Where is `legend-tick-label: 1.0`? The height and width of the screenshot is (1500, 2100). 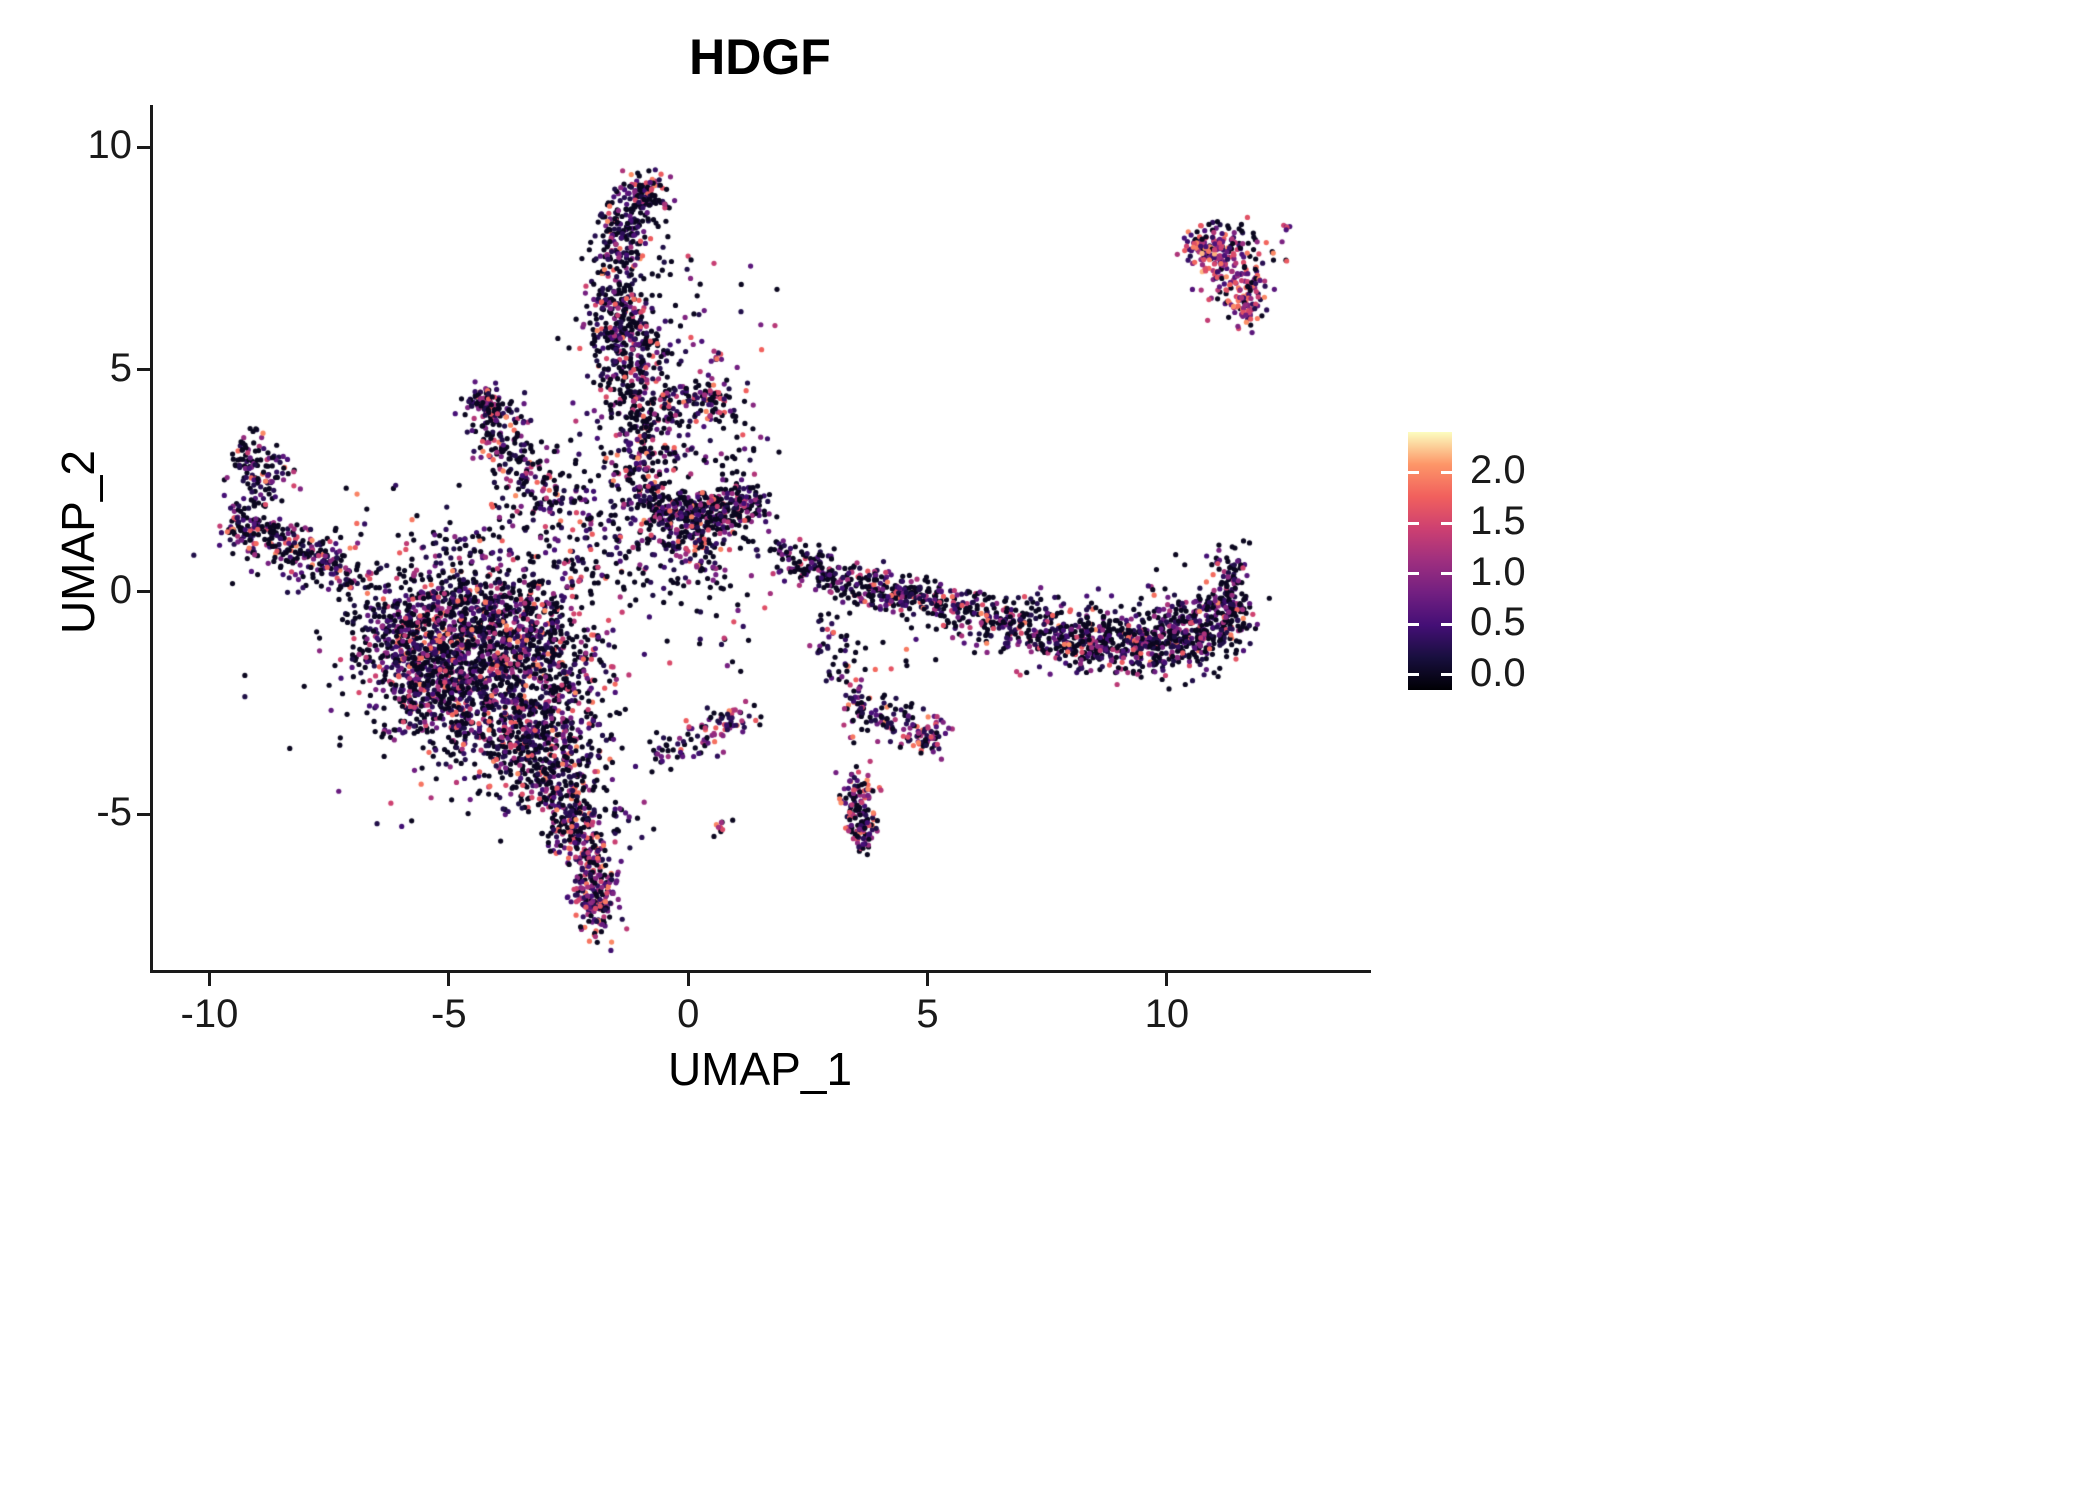
legend-tick-label: 1.0 is located at coordinates (1498, 571).